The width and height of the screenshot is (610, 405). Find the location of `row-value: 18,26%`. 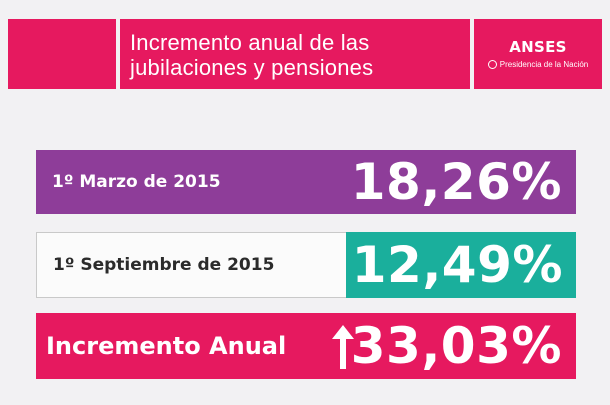

row-value: 18,26% is located at coordinates (456, 182).